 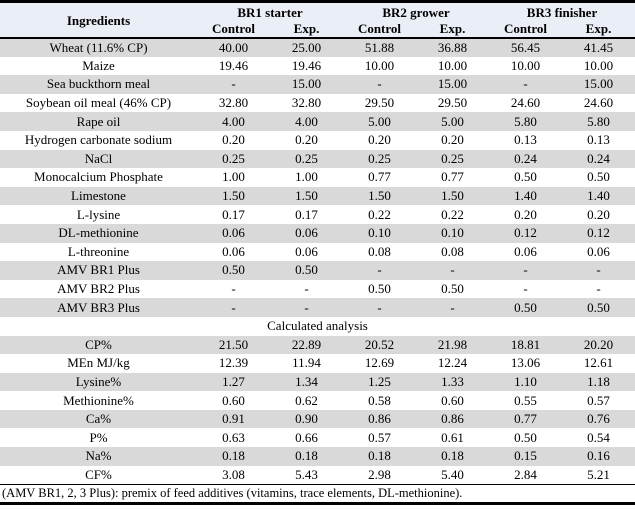 What do you see at coordinates (98, 289) in the screenshot?
I see `ingredient-label: AMV BR2 Plus` at bounding box center [98, 289].